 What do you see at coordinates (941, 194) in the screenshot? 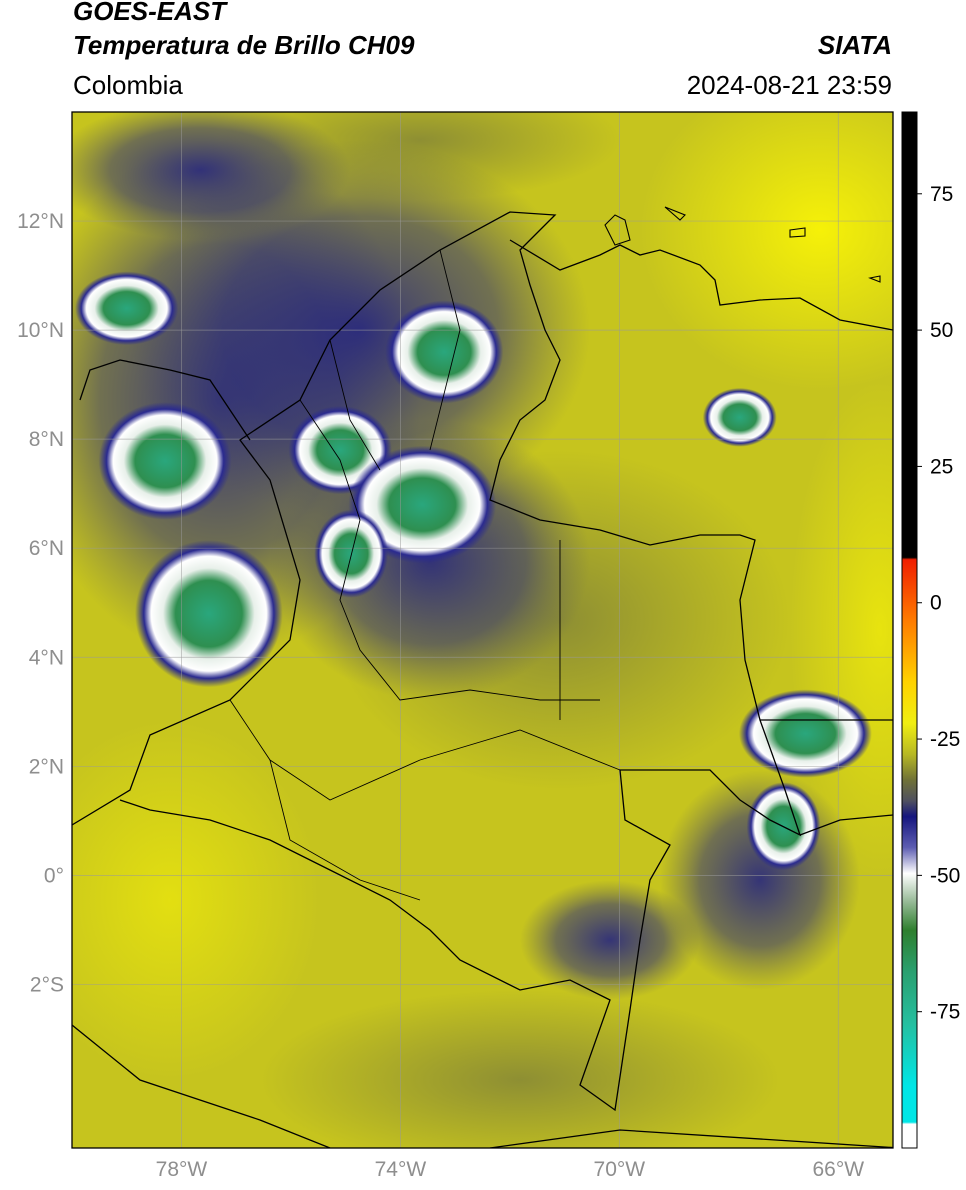
I see `colorbar-tick-label-0: 75` at bounding box center [941, 194].